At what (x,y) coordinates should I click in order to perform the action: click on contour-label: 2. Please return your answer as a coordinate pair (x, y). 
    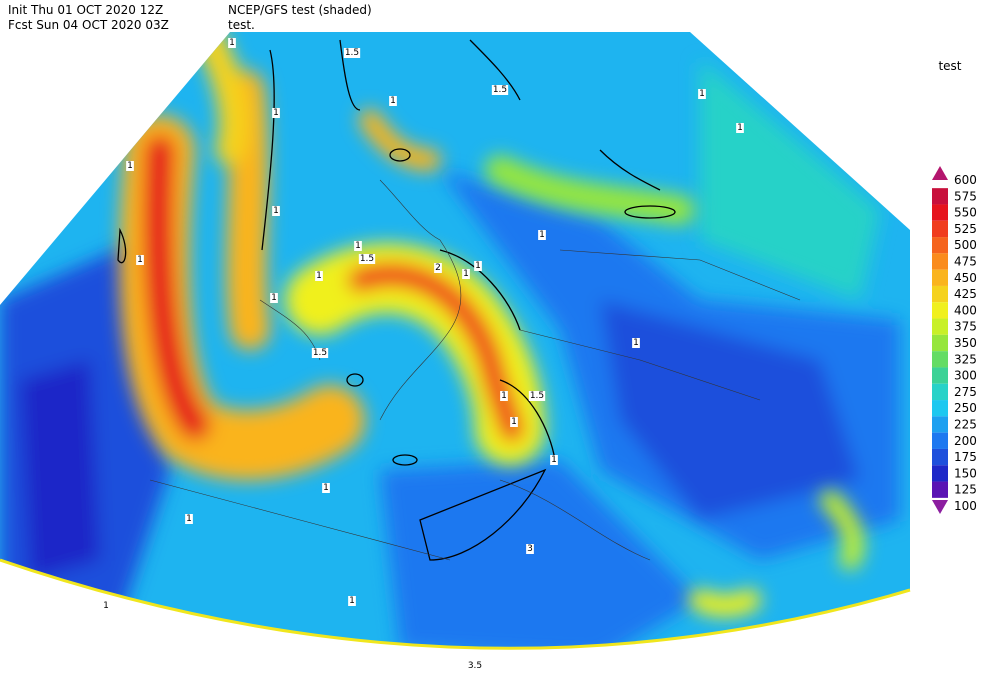
    Looking at the image, I should click on (438, 268).